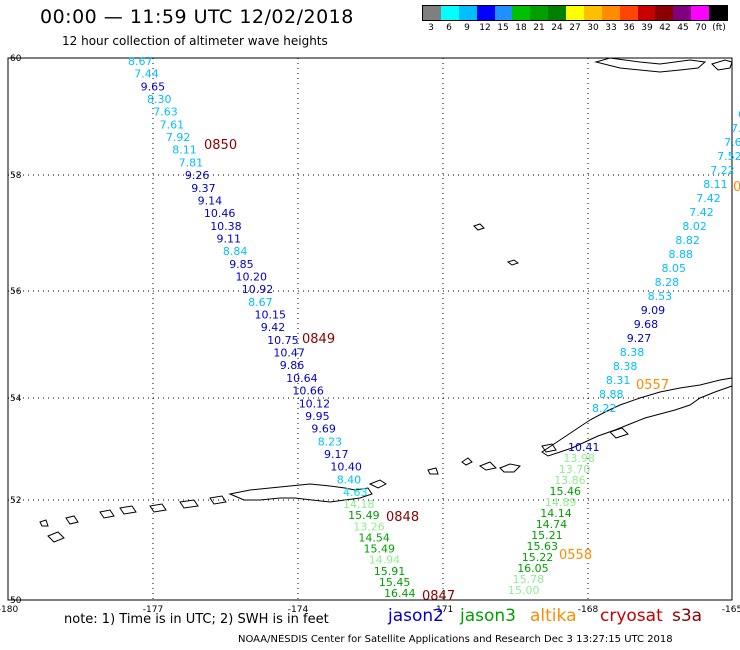 Image resolution: width=740 pixels, height=650 pixels. I want to click on wave-height-value: 7.44, so click(146, 74).